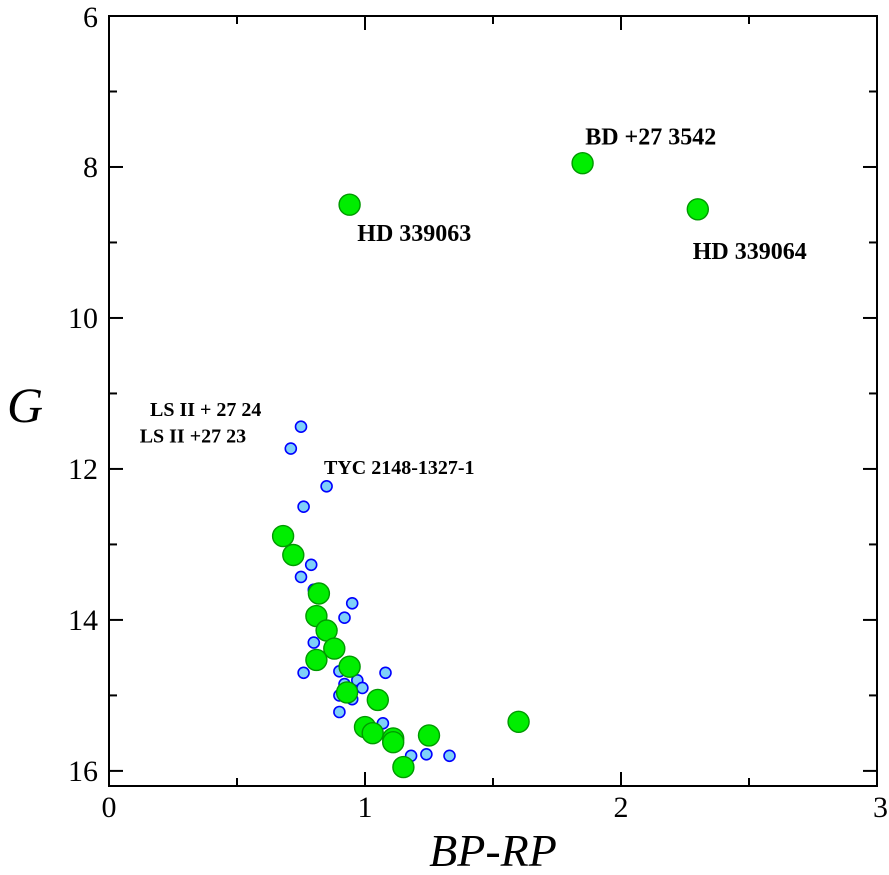  What do you see at coordinates (399, 468) in the screenshot?
I see `annotation-tyc-2148-1327-1: TYC 2148-1327-1` at bounding box center [399, 468].